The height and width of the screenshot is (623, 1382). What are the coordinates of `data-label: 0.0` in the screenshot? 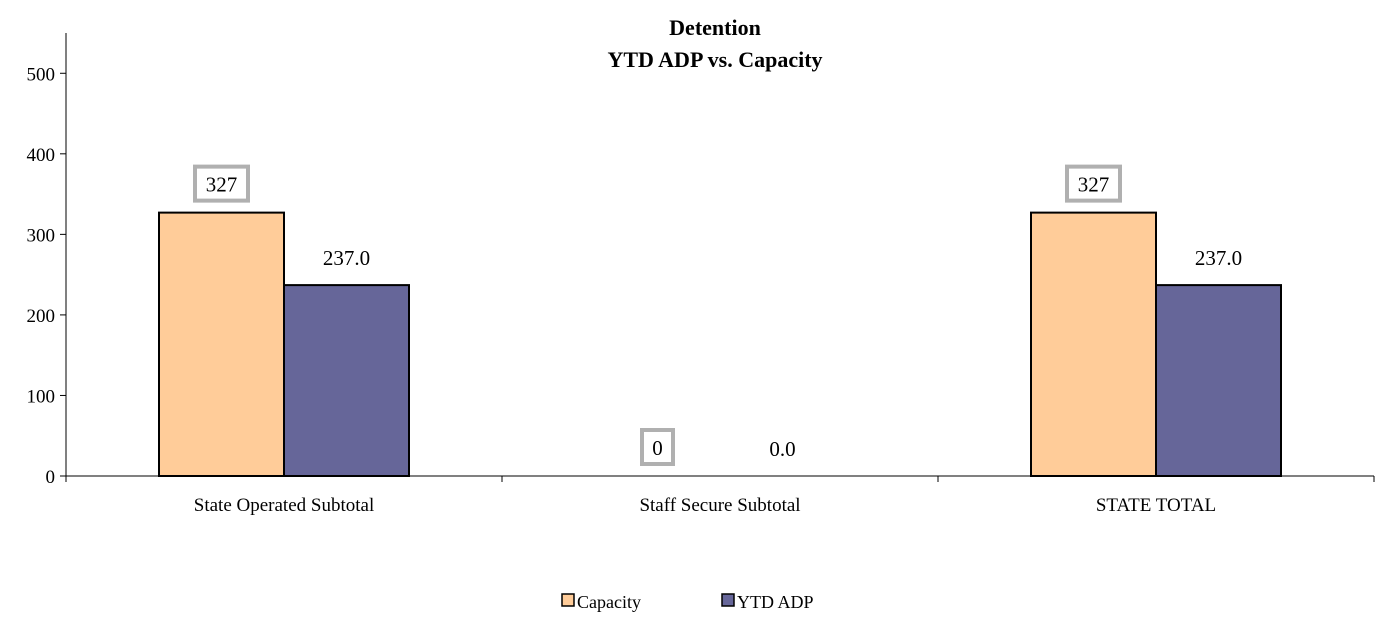 It's located at (782, 449).